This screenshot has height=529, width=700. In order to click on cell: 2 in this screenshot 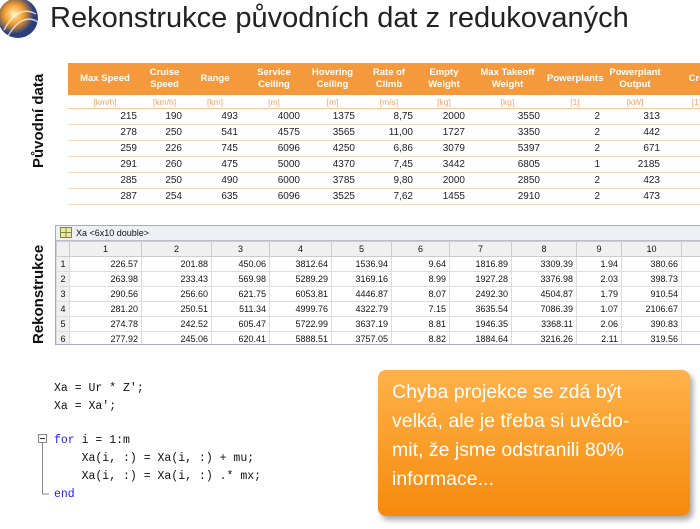, I will do `click(575, 180)`.